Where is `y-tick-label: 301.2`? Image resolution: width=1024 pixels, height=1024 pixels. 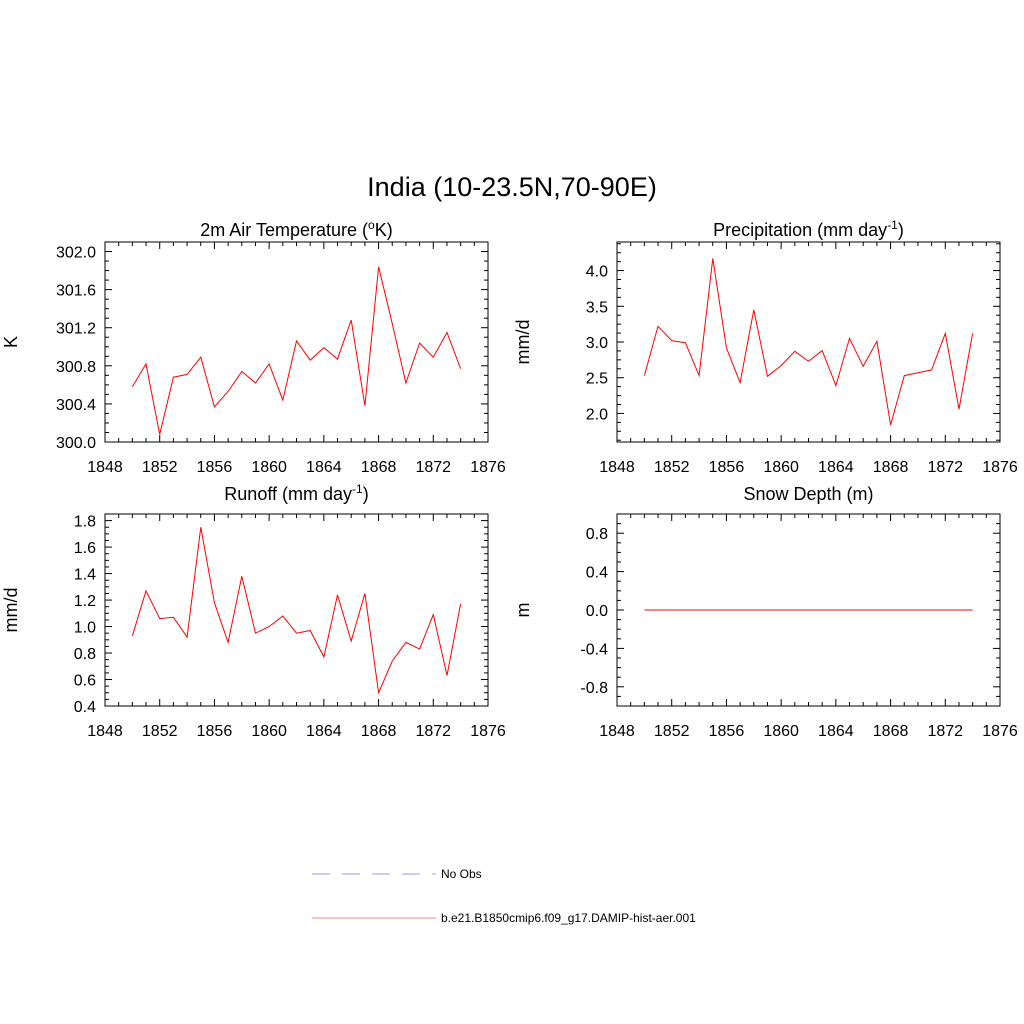
y-tick-label: 301.2 is located at coordinates (76, 329).